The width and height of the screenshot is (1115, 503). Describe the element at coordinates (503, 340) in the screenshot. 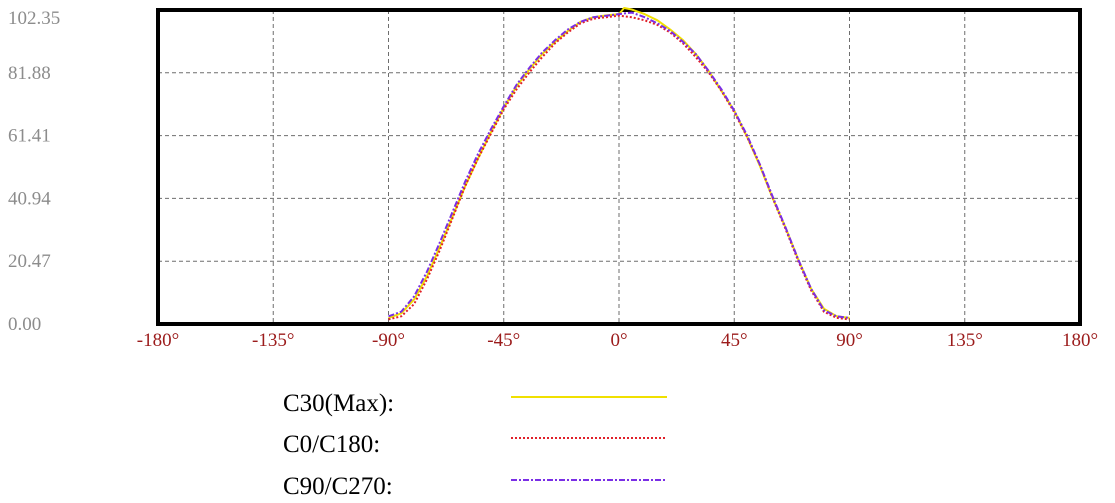

I see `x-tick-label: -45°` at that location.